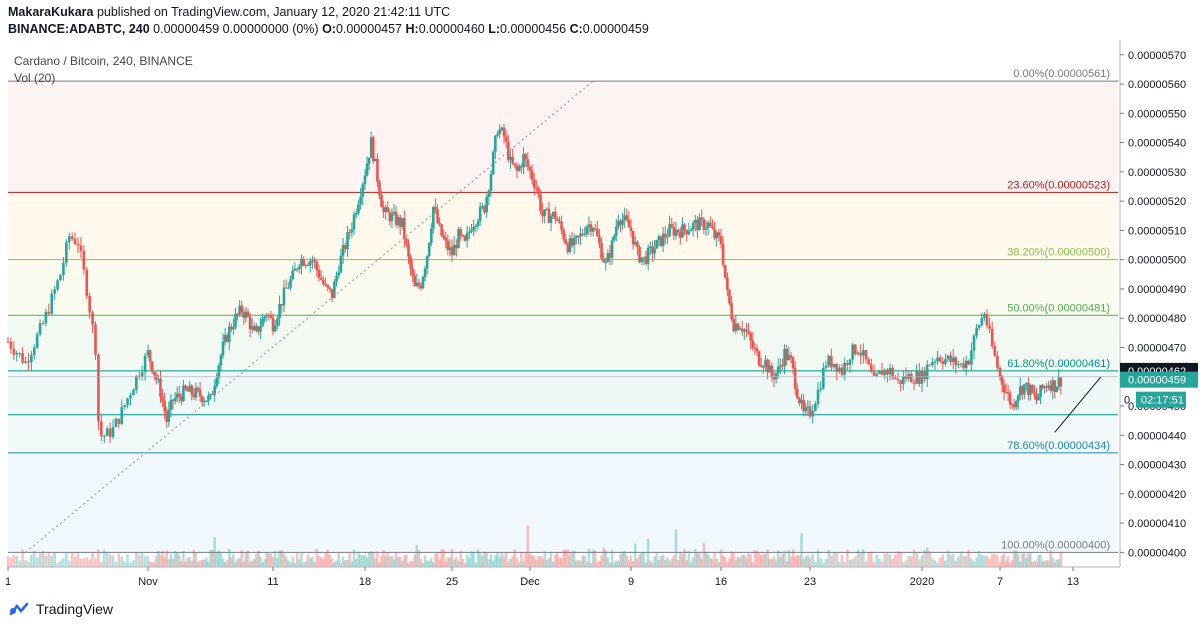 Image resolution: width=1200 pixels, height=630 pixels. What do you see at coordinates (563, 433) in the screenshot?
I see `fib-zone` at bounding box center [563, 433].